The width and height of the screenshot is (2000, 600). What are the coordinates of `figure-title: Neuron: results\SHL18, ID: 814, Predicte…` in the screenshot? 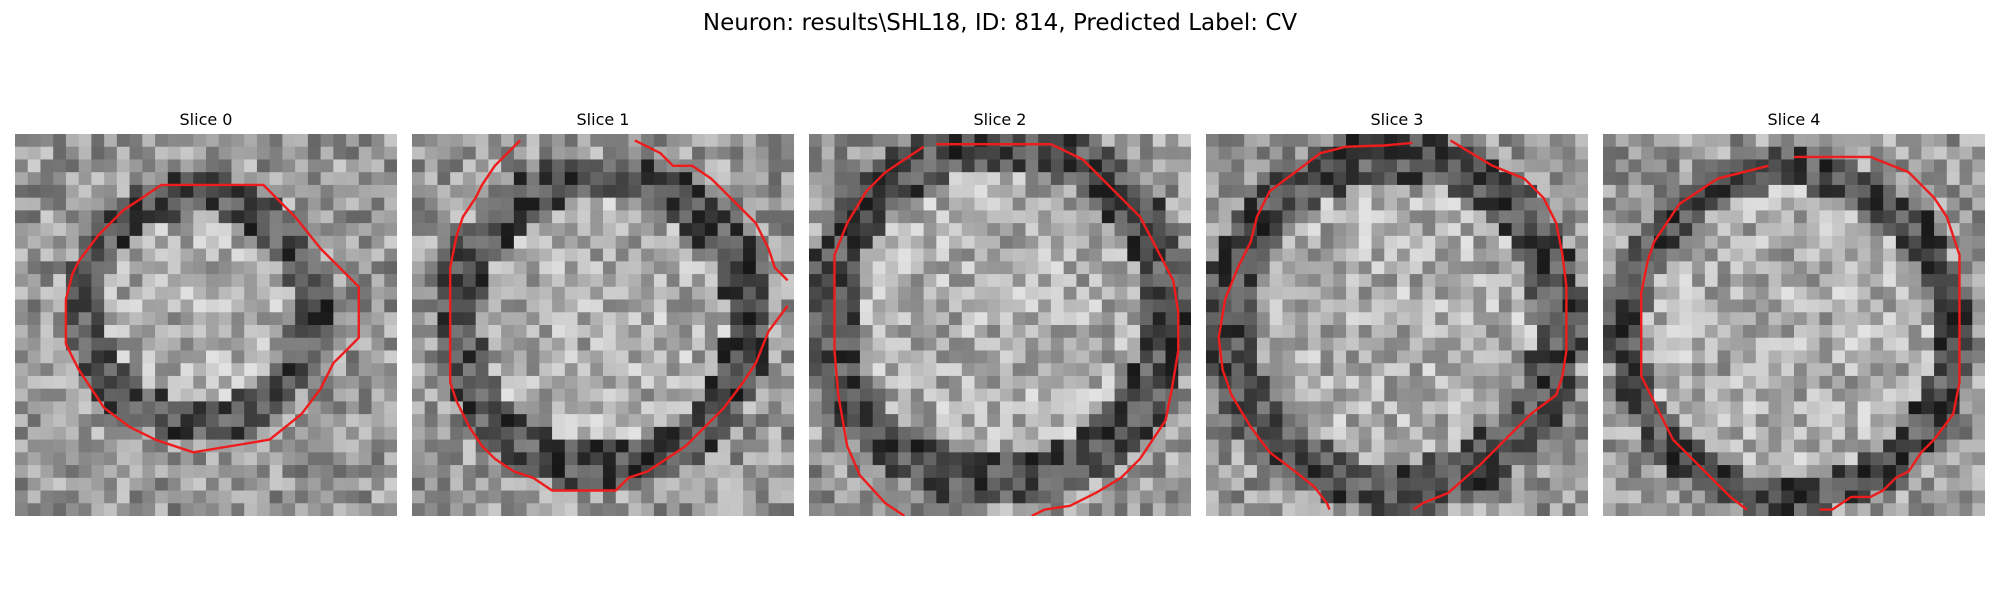 It's located at (1000, 23).